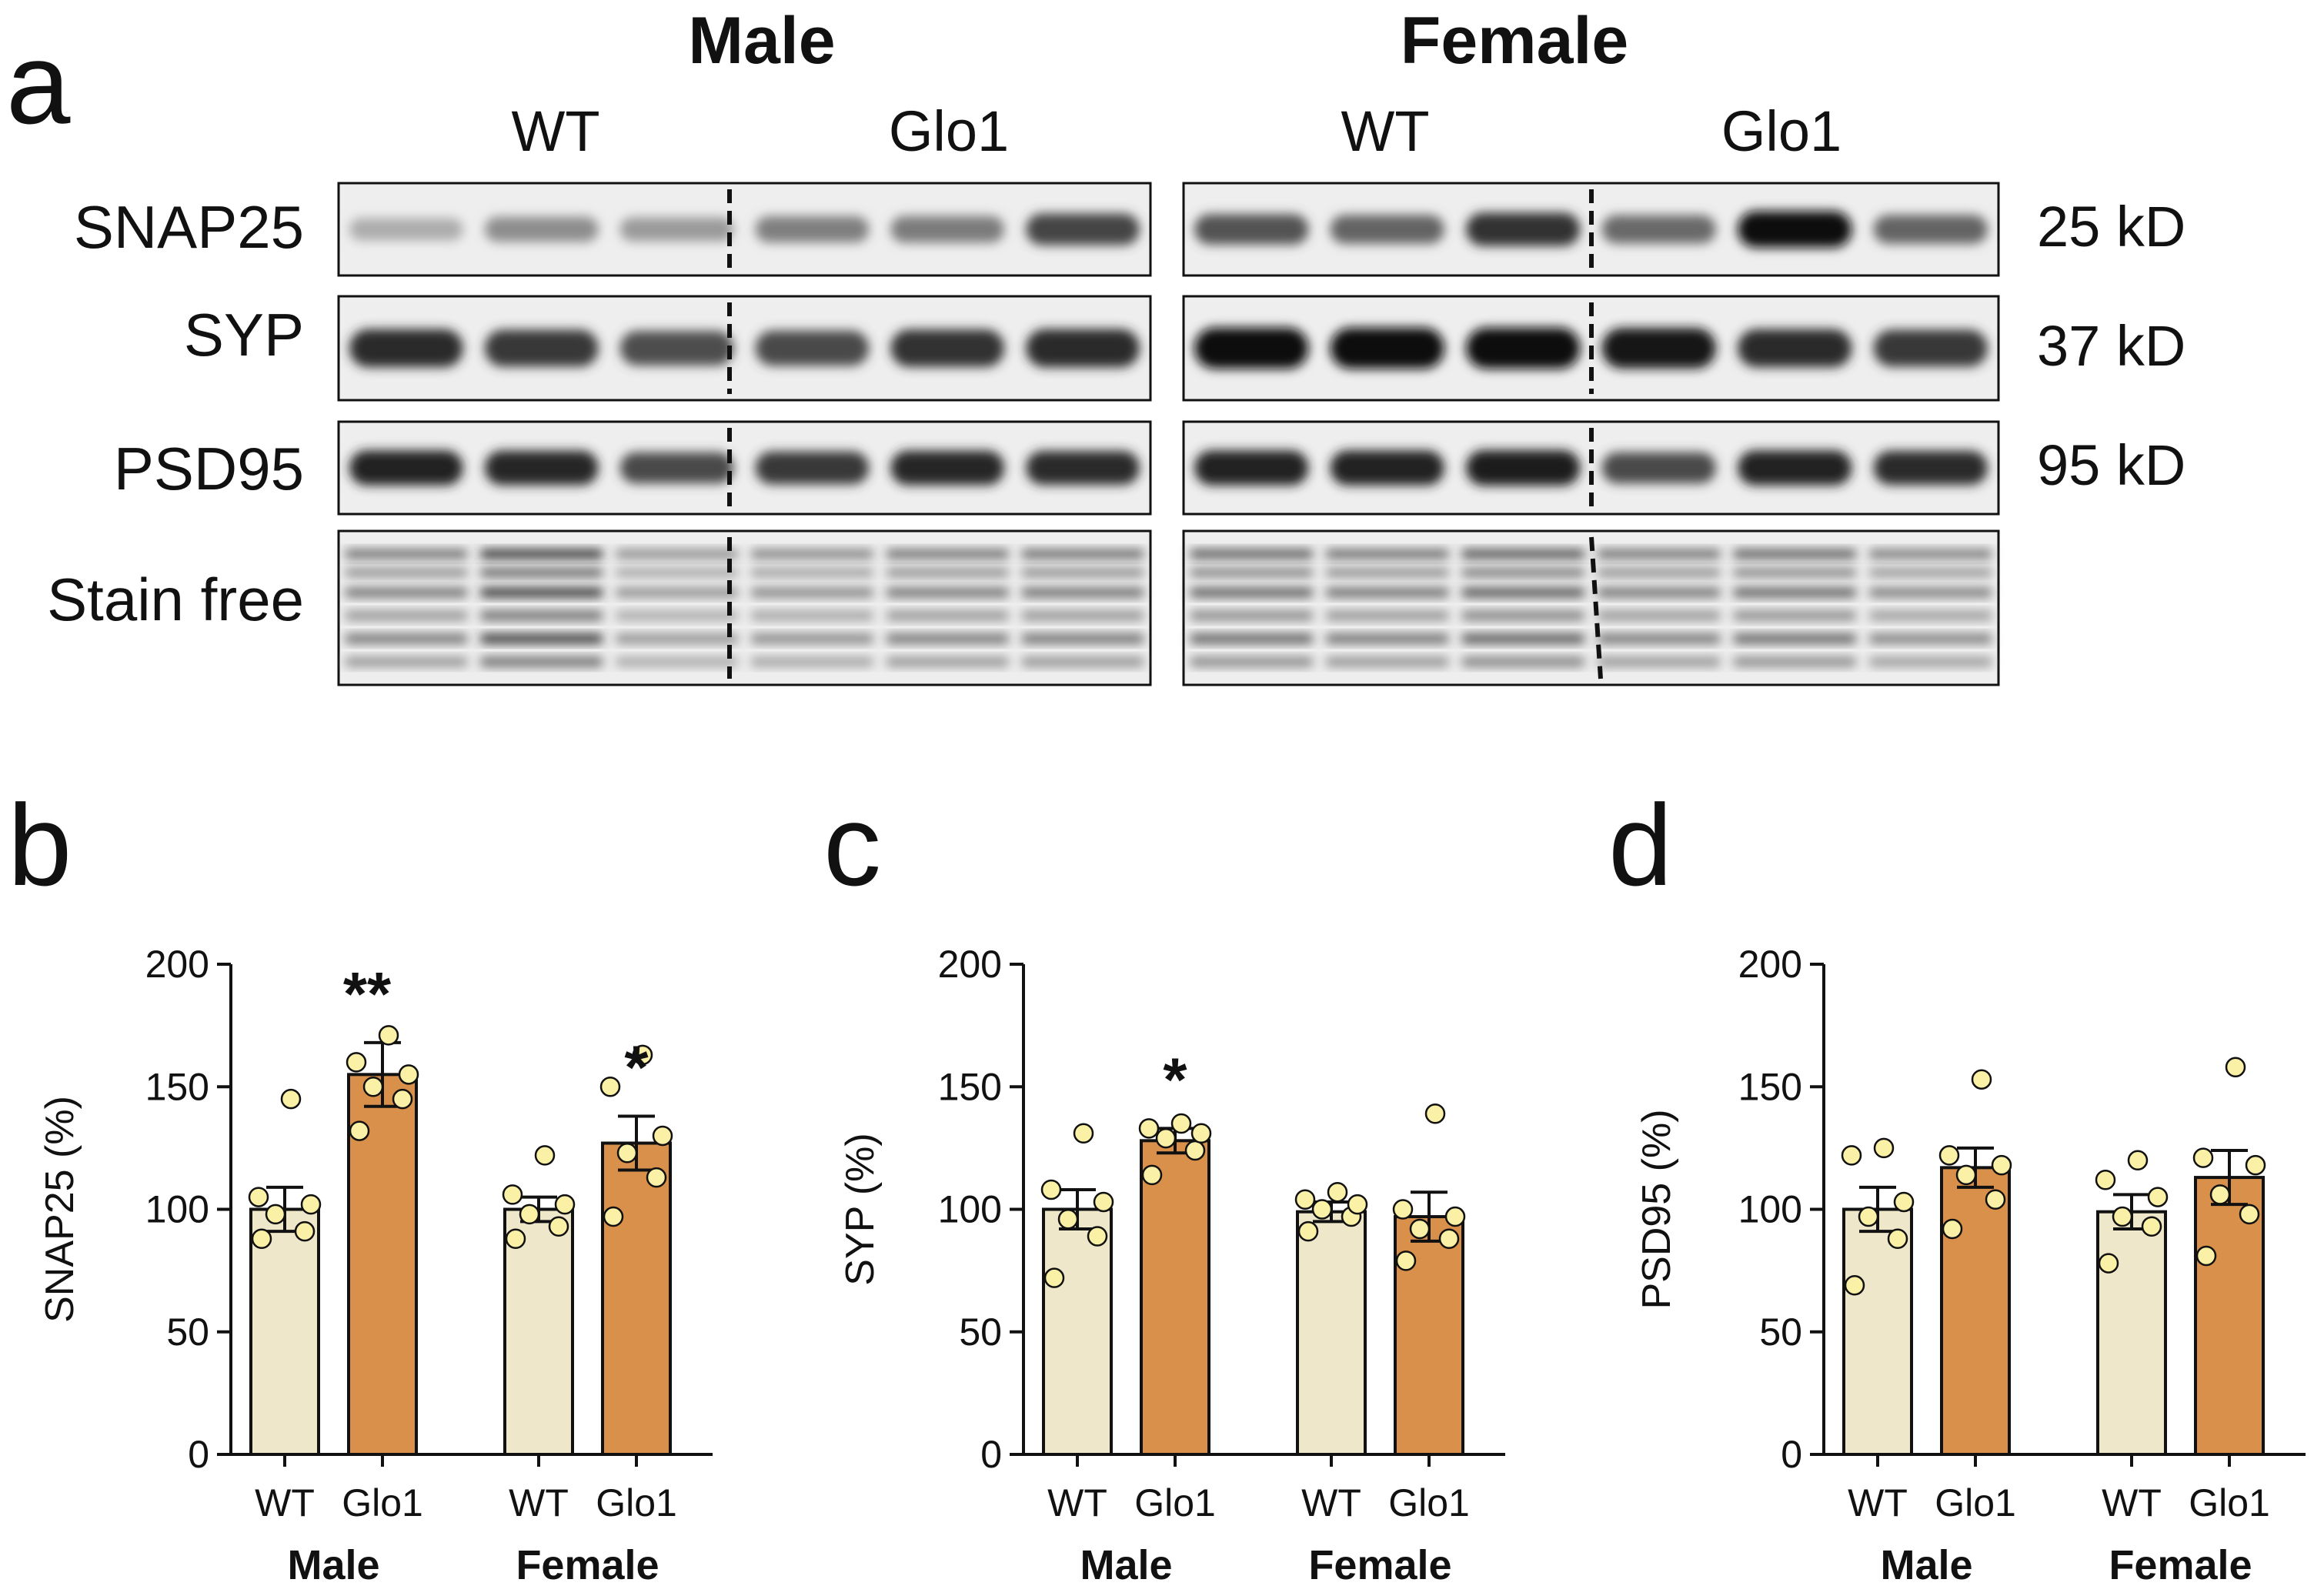 This screenshot has width=2314, height=1596. I want to click on significance-marker: *, so click(1175, 1079).